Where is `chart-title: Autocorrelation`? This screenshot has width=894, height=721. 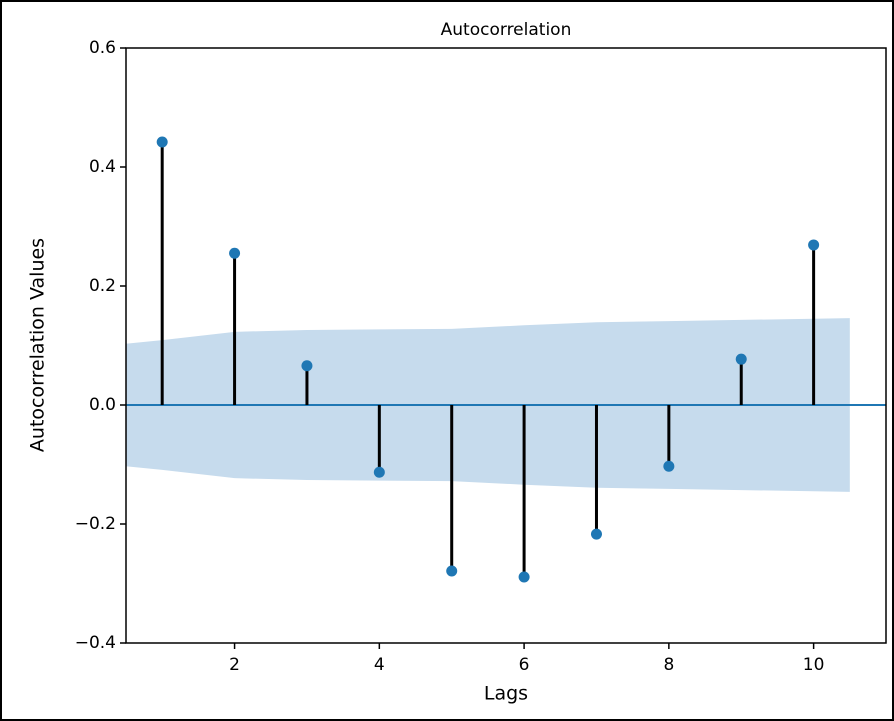
chart-title: Autocorrelation is located at coordinates (506, 30).